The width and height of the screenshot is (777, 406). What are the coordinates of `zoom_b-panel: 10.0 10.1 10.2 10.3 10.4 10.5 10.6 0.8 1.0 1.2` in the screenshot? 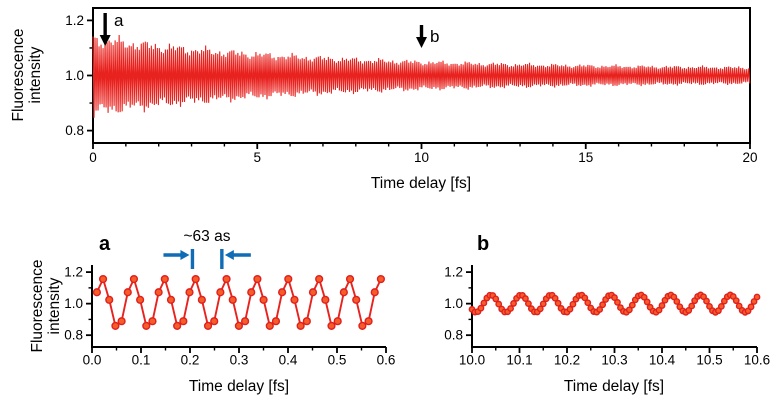 It's located at (607, 316).